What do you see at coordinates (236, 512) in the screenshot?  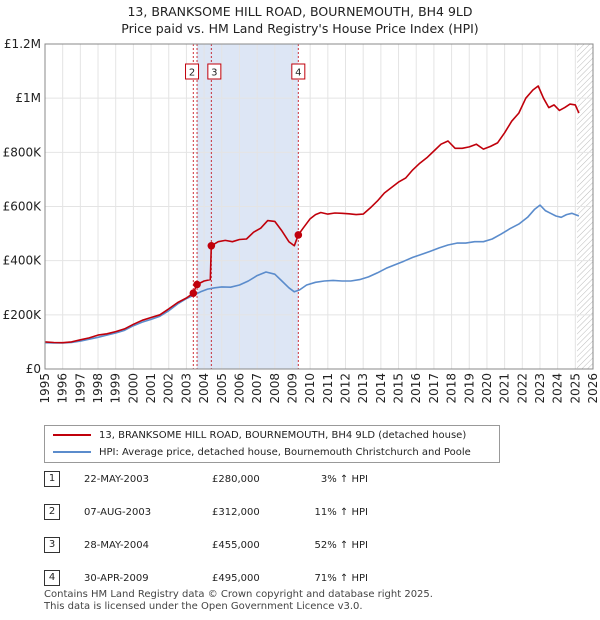 I see `sale-price: £312,000` at bounding box center [236, 512].